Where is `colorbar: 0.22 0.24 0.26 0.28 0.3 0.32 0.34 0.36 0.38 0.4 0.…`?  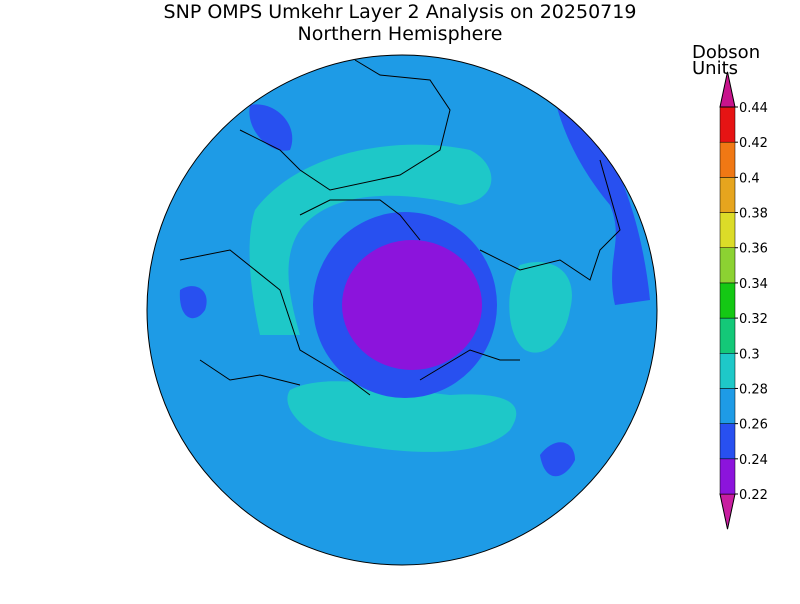 colorbar: 0.22 0.24 0.26 0.28 0.3 0.32 0.34 0.36 0.38 0.4 0.… is located at coordinates (730, 286).